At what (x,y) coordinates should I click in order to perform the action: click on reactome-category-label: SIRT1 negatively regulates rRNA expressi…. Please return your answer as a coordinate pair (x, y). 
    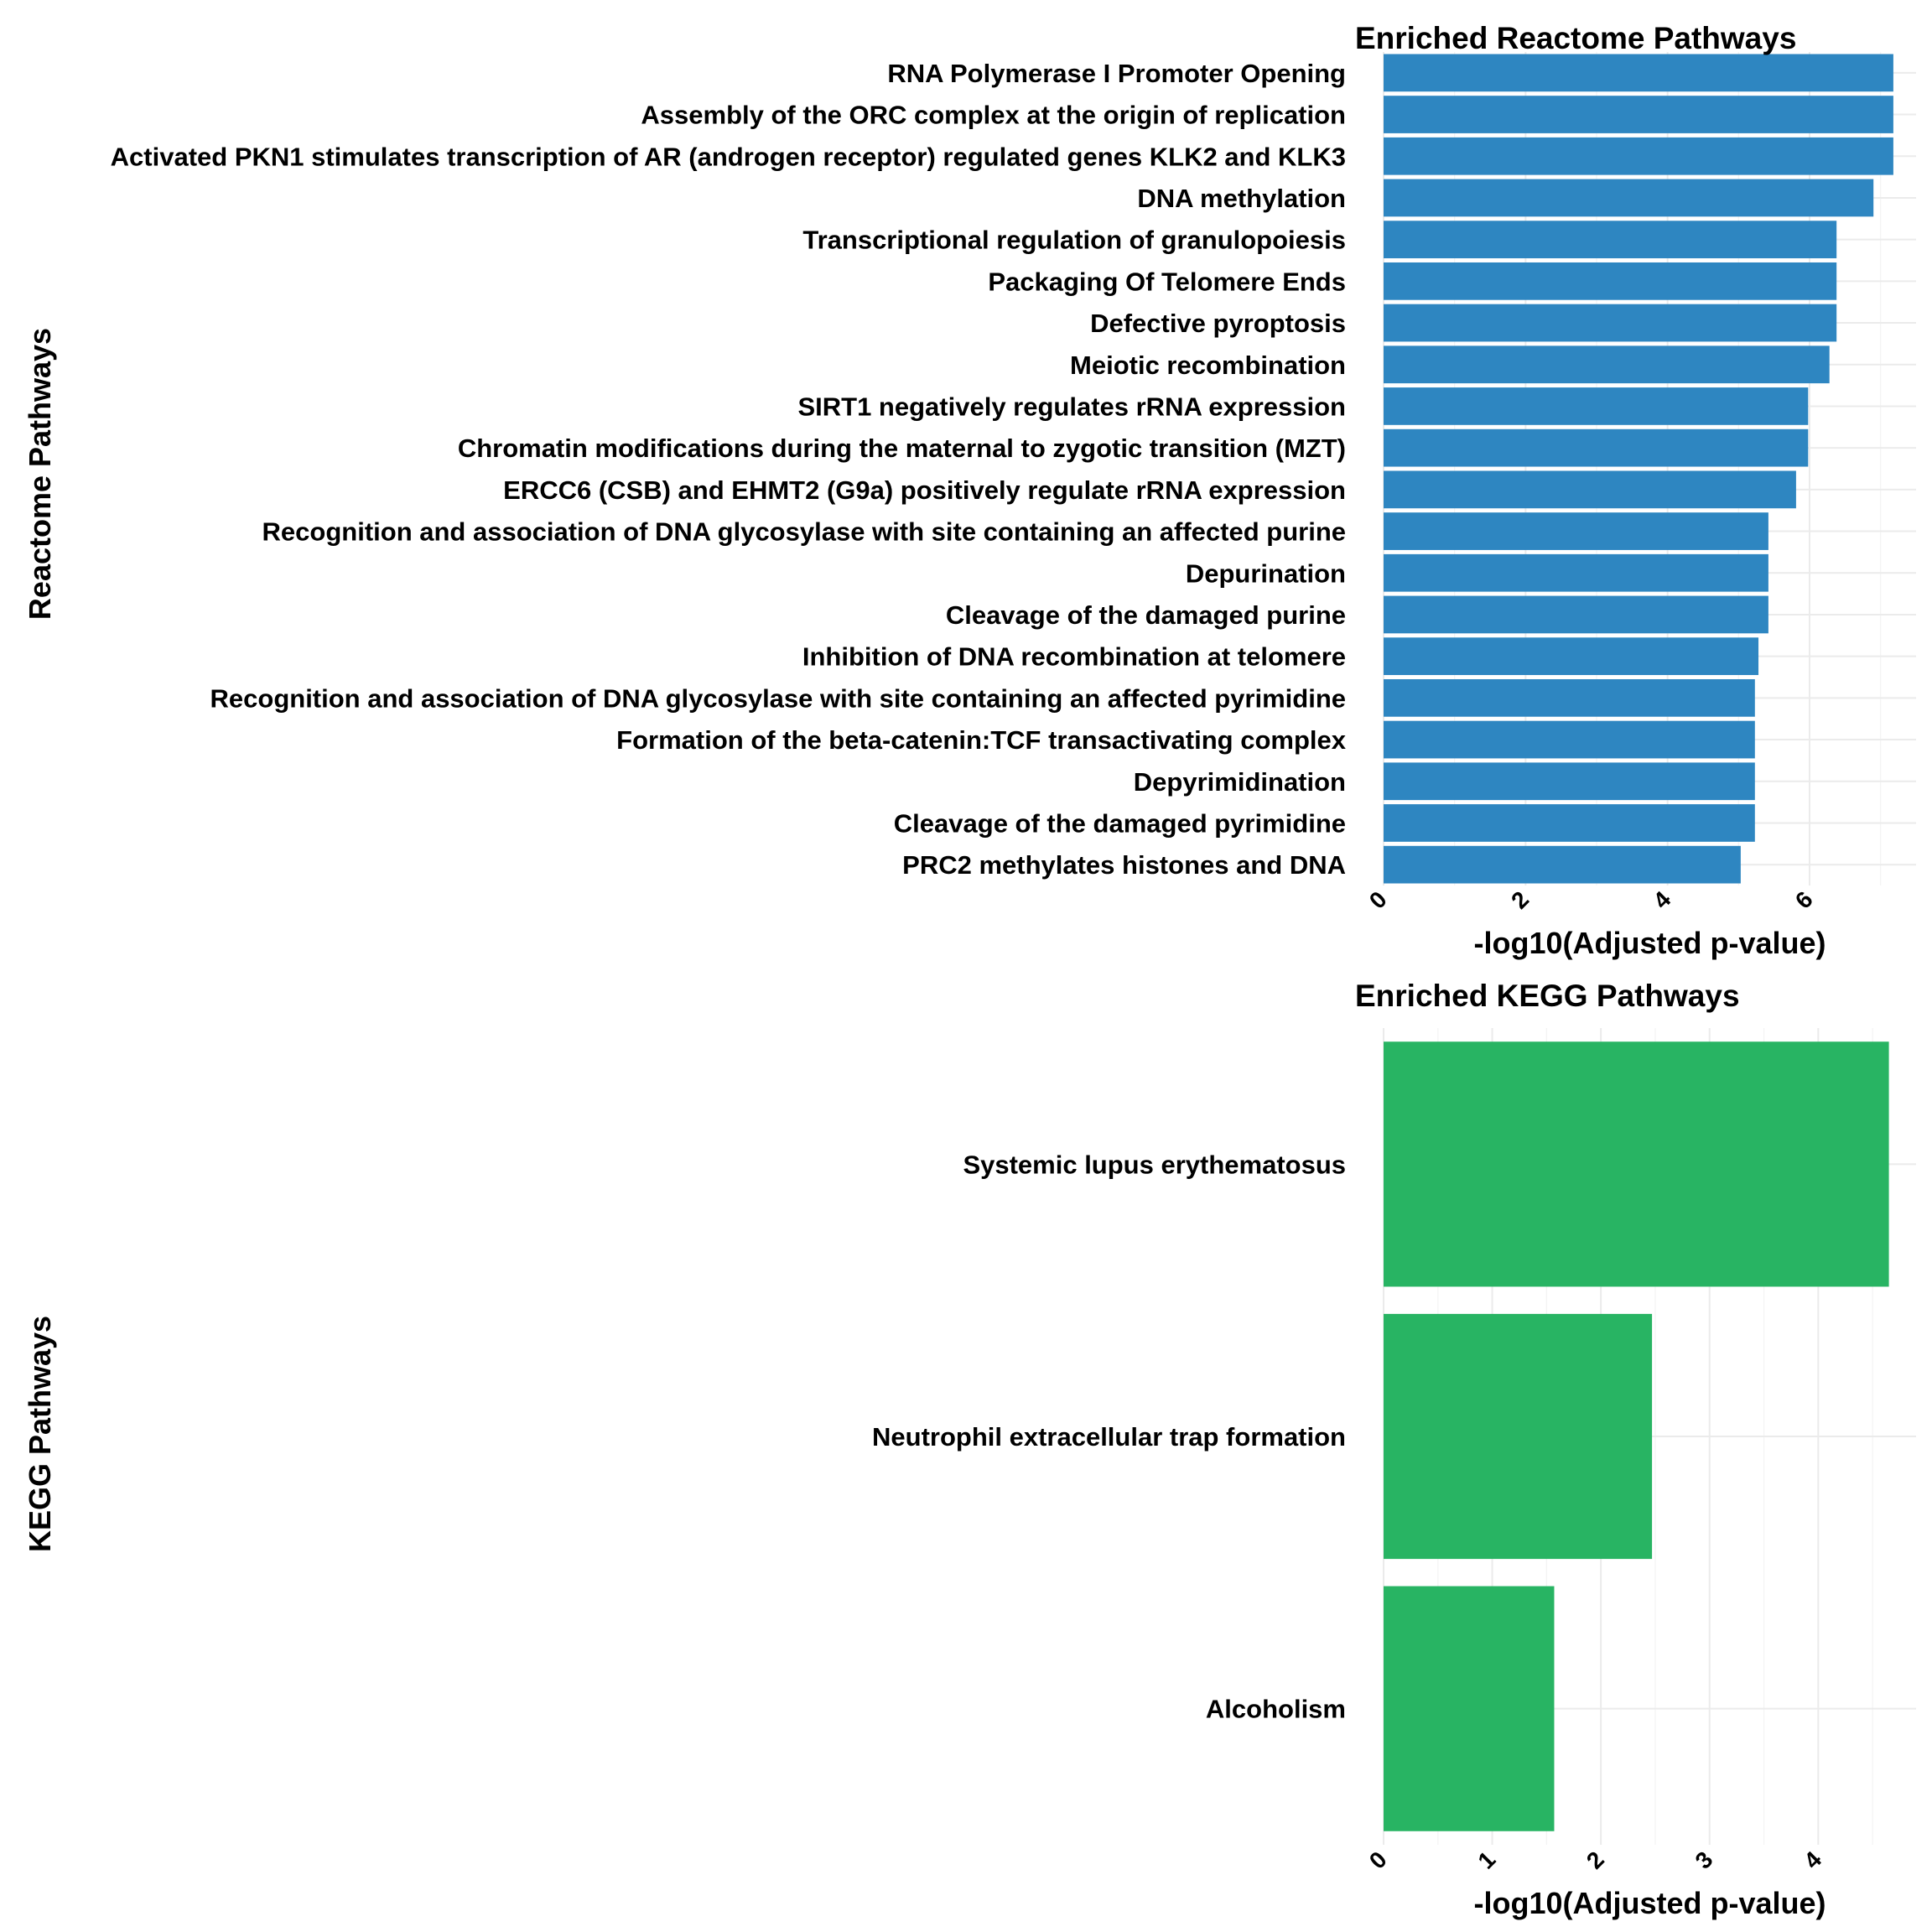
    Looking at the image, I should click on (1071, 406).